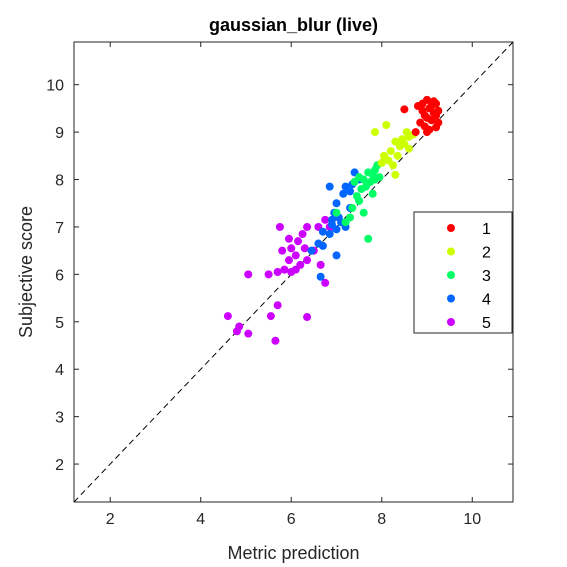 The width and height of the screenshot is (567, 567). I want to click on x-tick-label: 6, so click(291, 519).